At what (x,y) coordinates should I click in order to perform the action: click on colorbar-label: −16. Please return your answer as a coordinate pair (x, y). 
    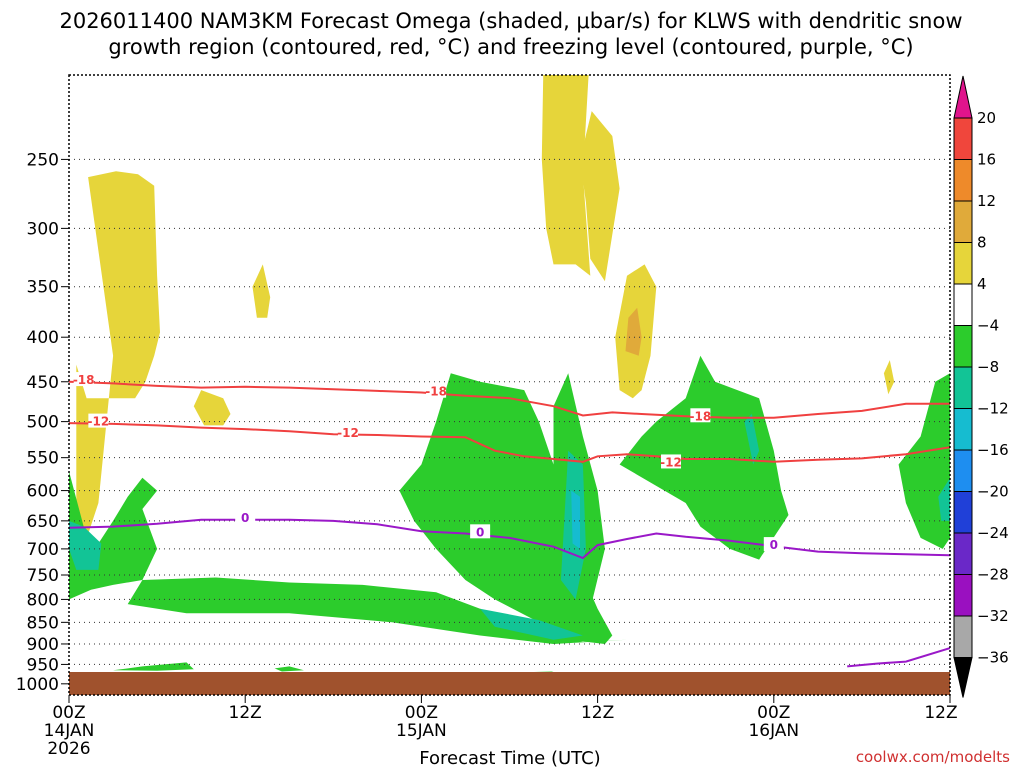
    Looking at the image, I should click on (993, 450).